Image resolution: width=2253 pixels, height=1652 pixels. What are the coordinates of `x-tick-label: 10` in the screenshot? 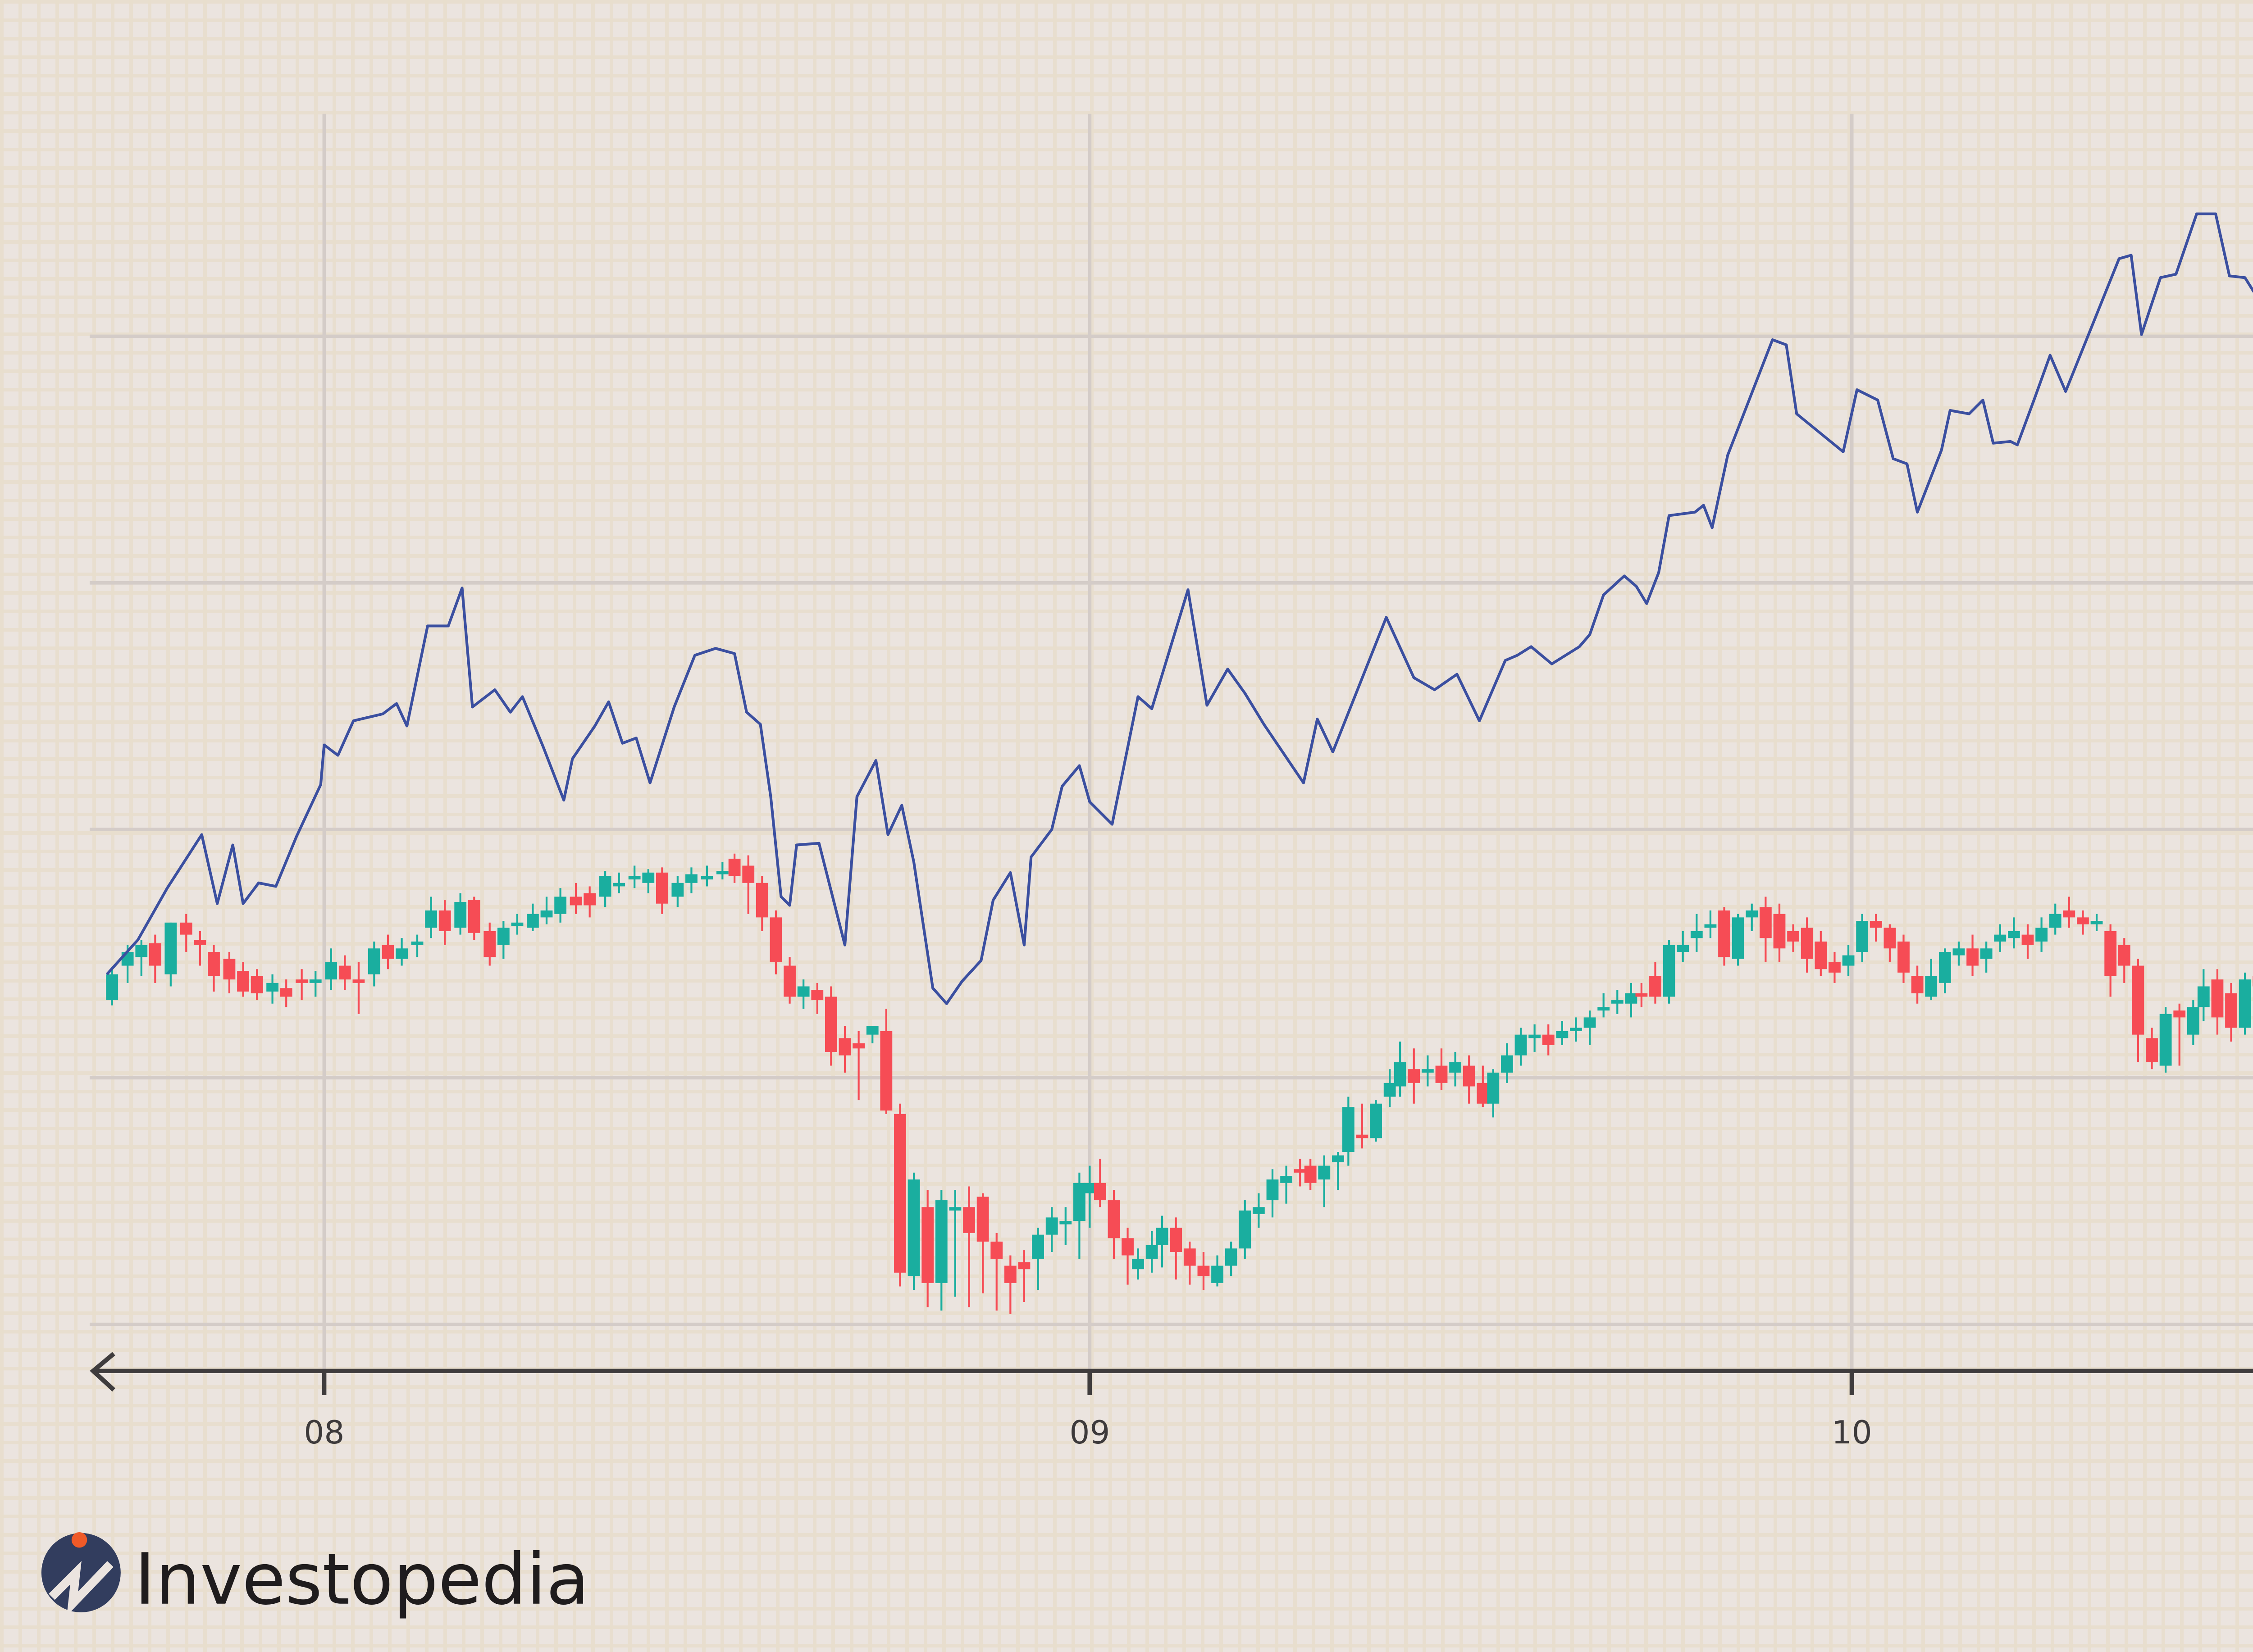 It's located at (1852, 1432).